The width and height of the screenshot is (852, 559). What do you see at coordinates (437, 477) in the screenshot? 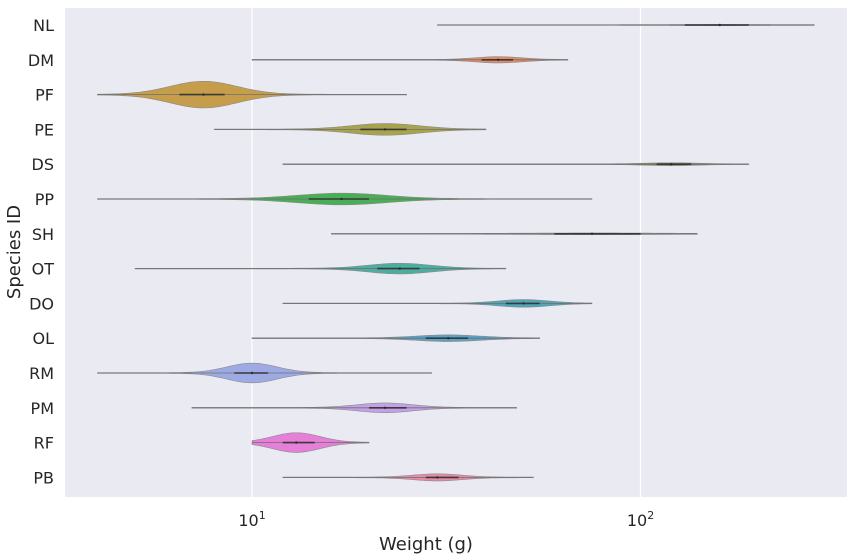
I see `violin-median-pb` at bounding box center [437, 477].